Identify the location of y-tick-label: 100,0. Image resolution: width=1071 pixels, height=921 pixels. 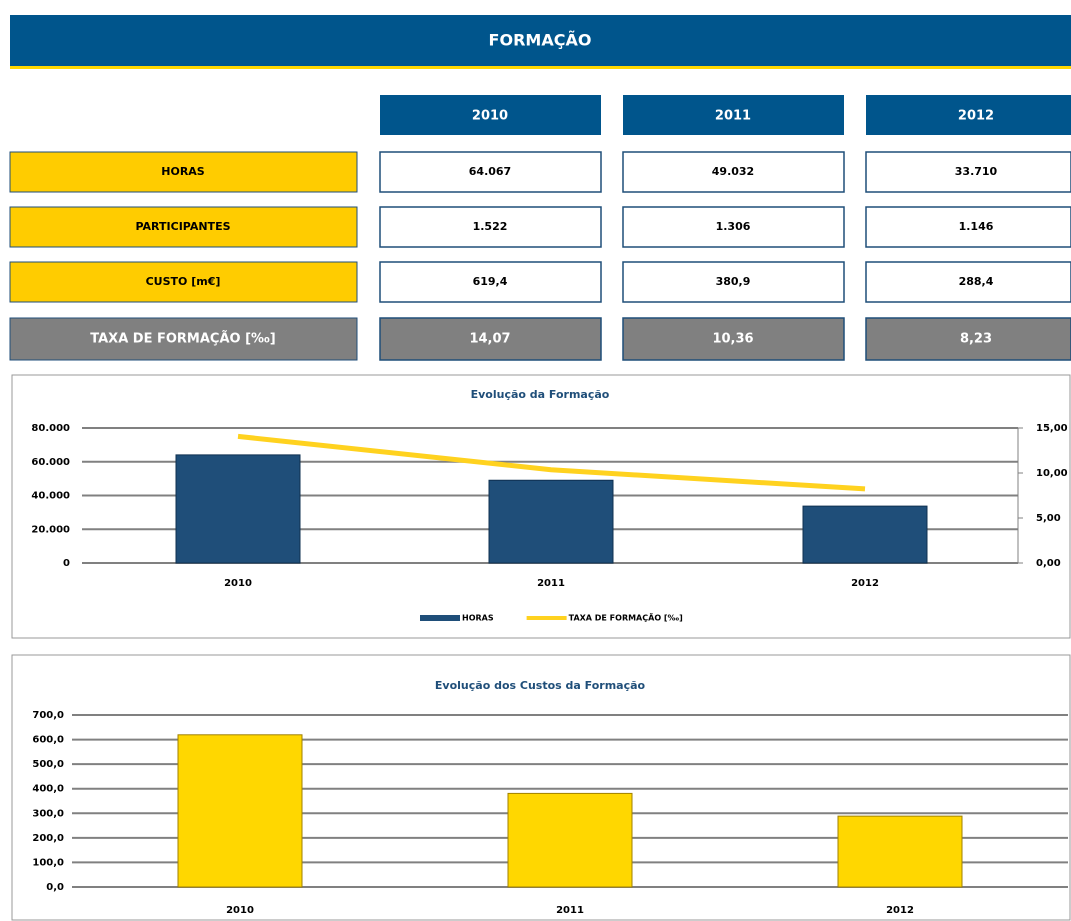
(48, 862).